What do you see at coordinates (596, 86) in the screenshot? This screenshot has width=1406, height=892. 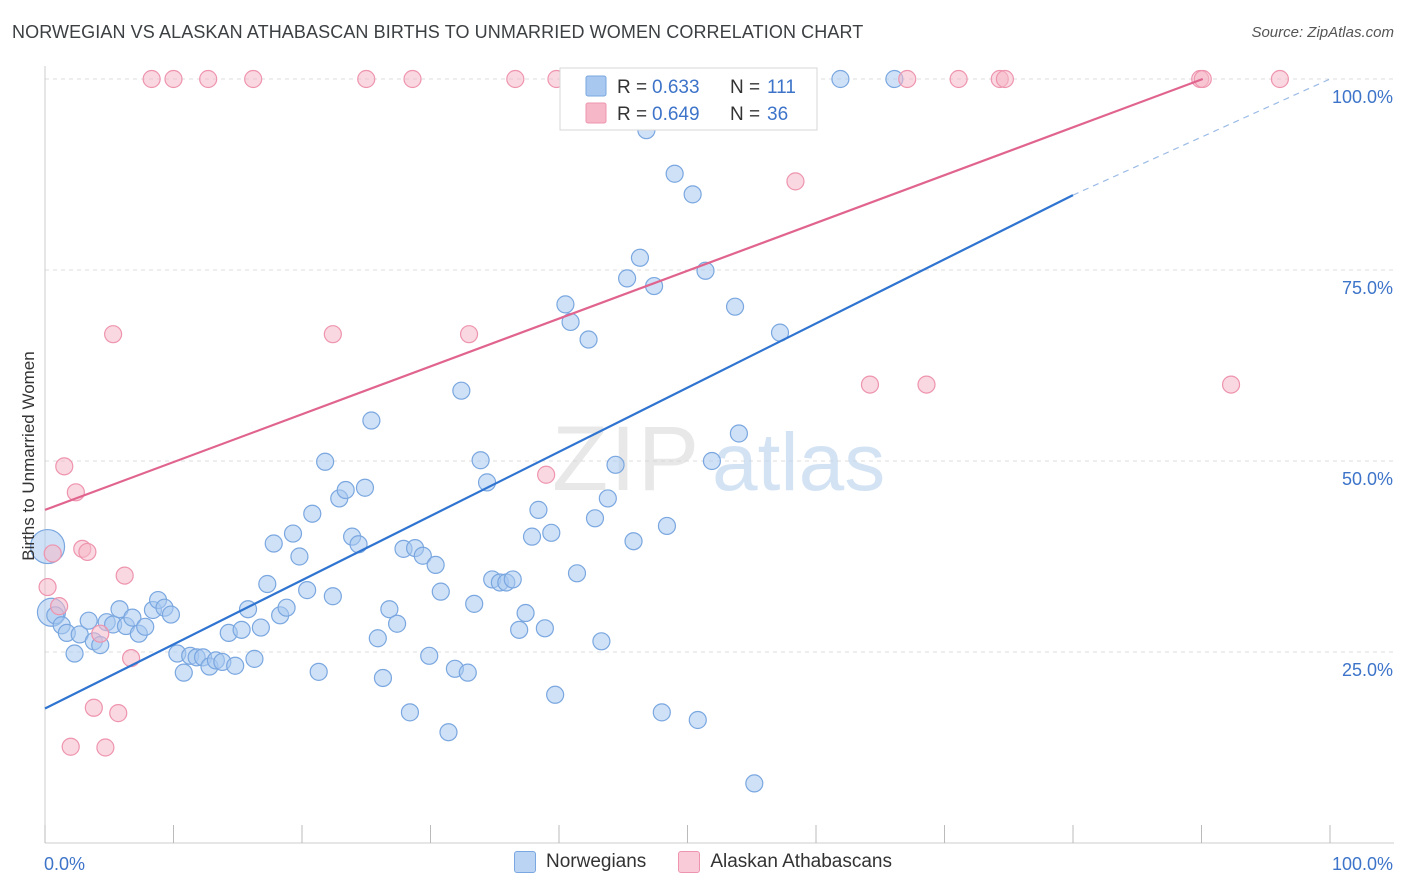 I see `legend-swatch-norwegians` at bounding box center [596, 86].